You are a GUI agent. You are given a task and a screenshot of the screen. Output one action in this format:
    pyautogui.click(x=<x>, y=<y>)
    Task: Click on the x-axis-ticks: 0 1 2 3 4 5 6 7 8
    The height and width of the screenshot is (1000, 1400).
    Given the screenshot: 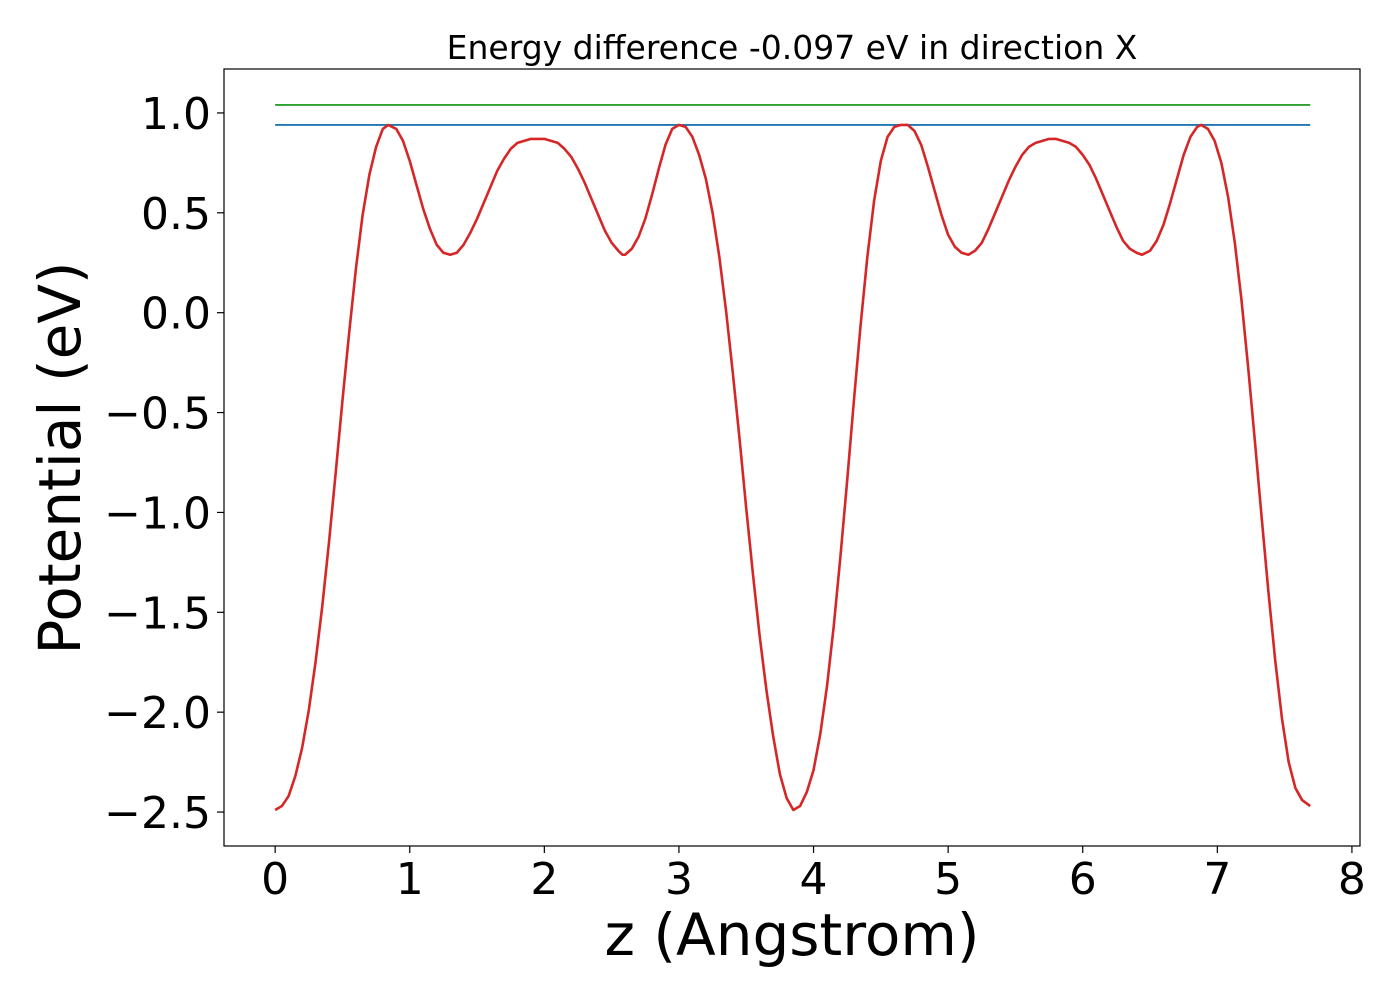 What is the action you would take?
    pyautogui.click(x=813, y=875)
    